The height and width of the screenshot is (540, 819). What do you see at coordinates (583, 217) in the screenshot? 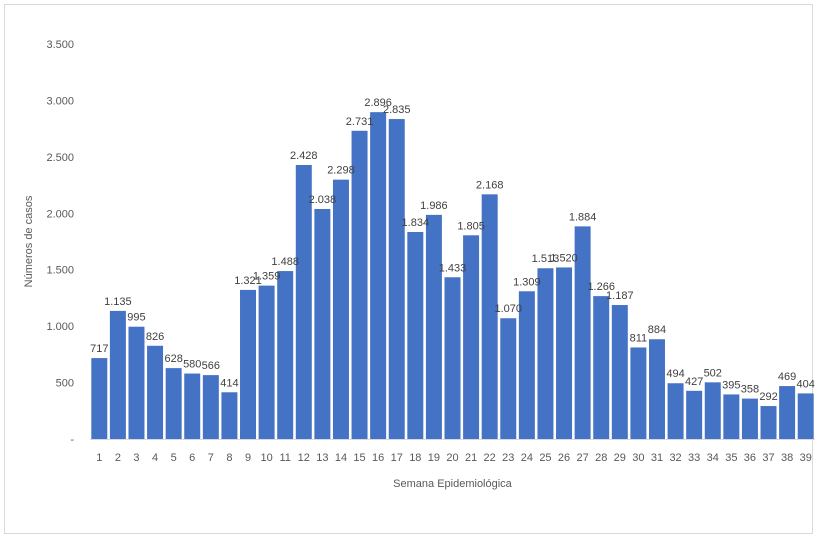
I see `data-label: 1.884` at bounding box center [583, 217].